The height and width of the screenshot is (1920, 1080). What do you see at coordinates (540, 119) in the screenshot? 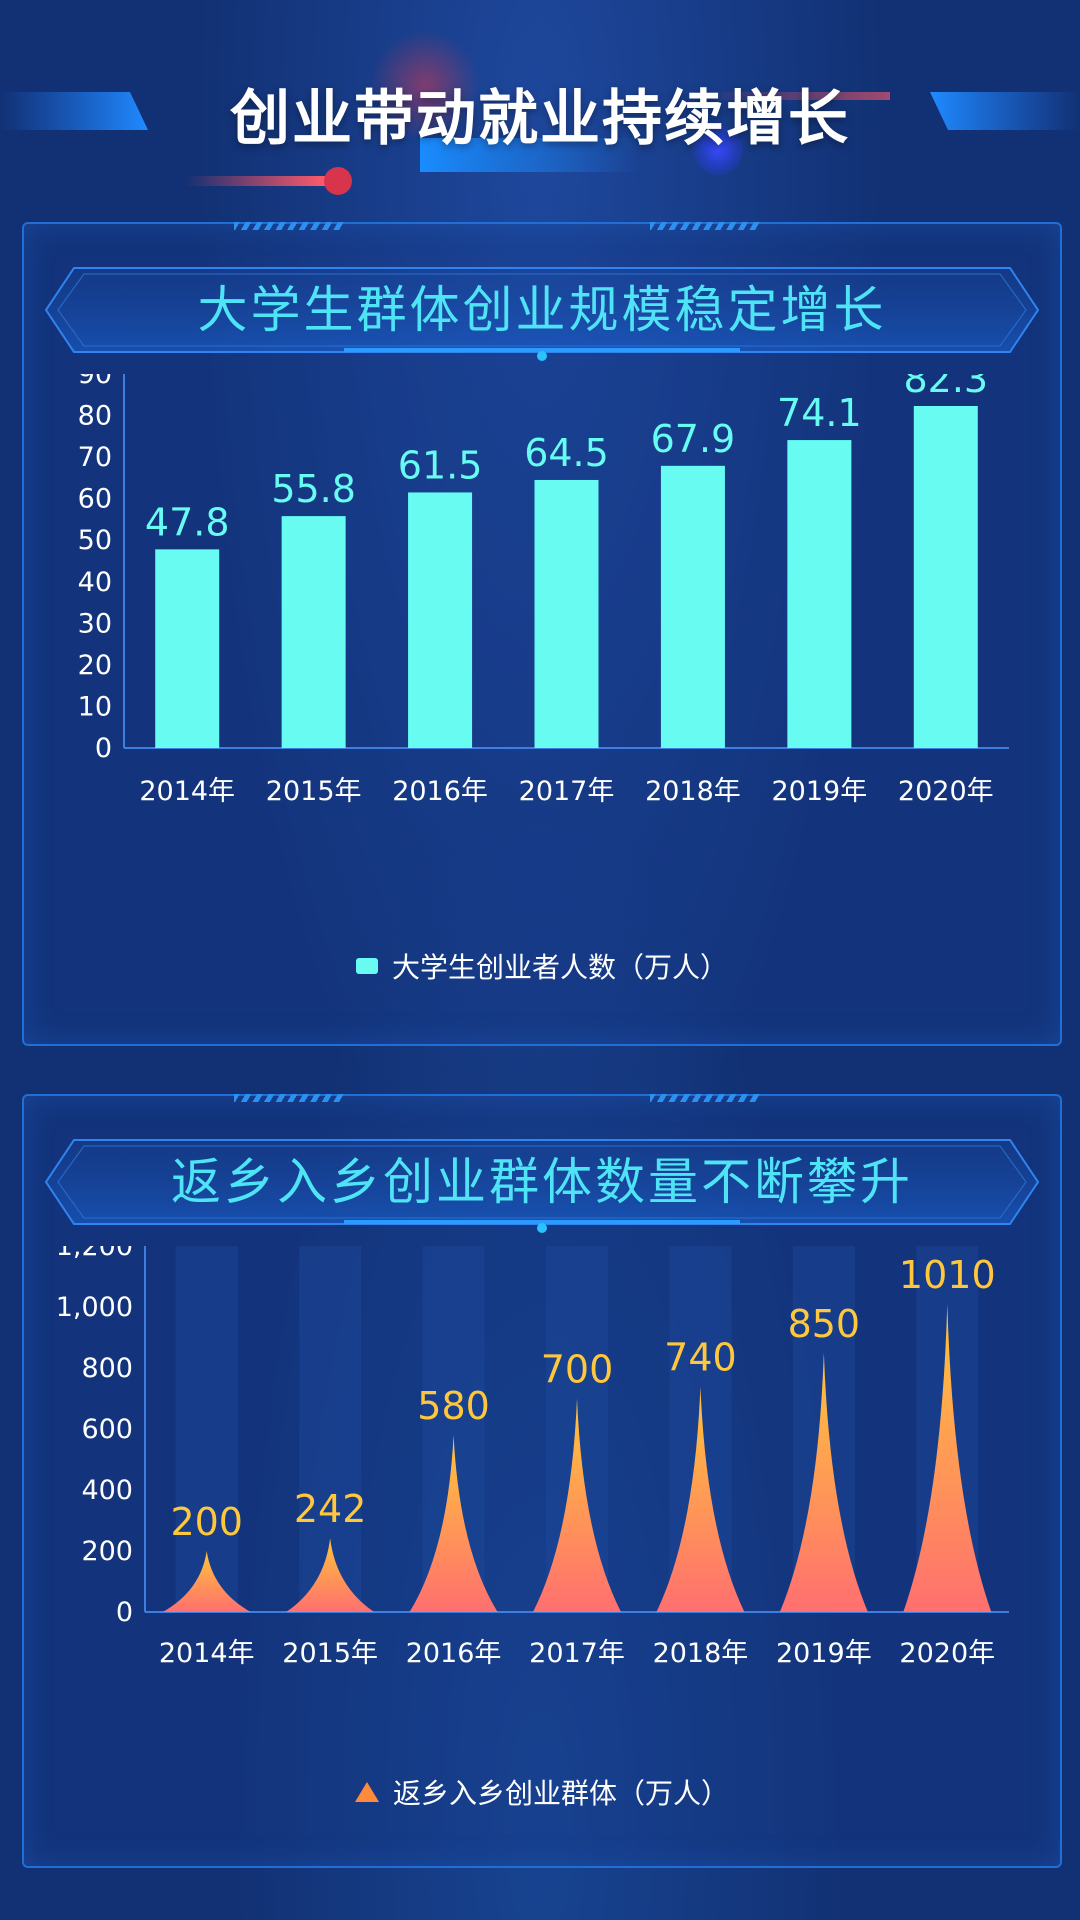
I see `page-title: 创业带动就业持续增长` at bounding box center [540, 119].